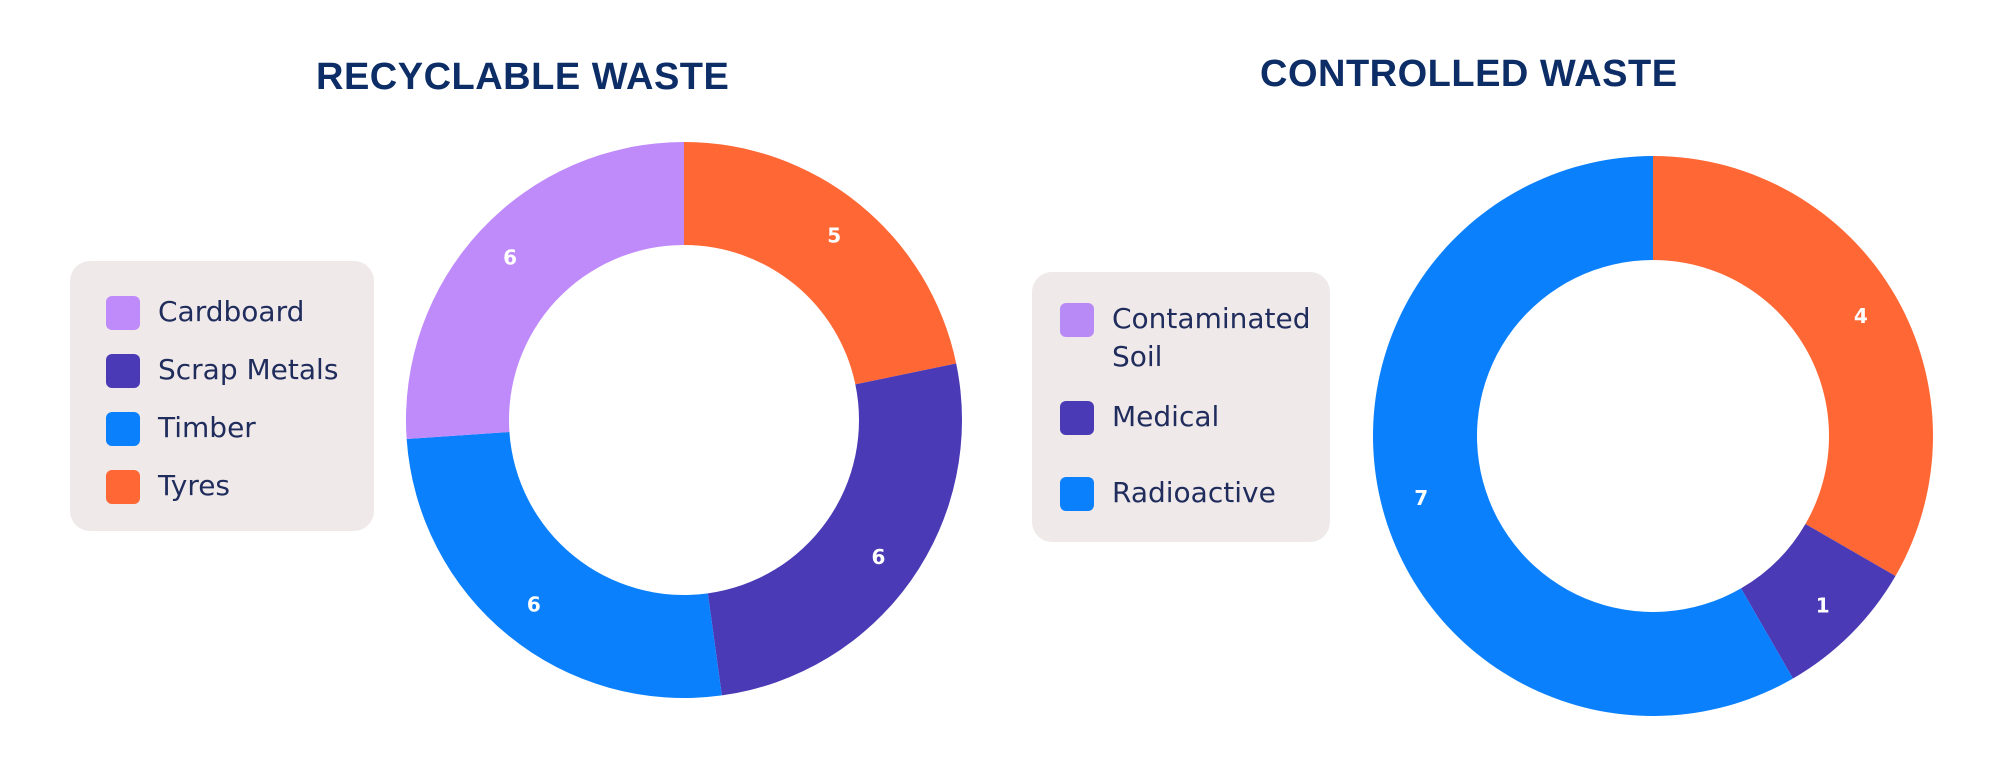 The width and height of the screenshot is (2000, 781). What do you see at coordinates (1211, 337) in the screenshot?
I see `legend-label: Contaminated Soil` at bounding box center [1211, 337].